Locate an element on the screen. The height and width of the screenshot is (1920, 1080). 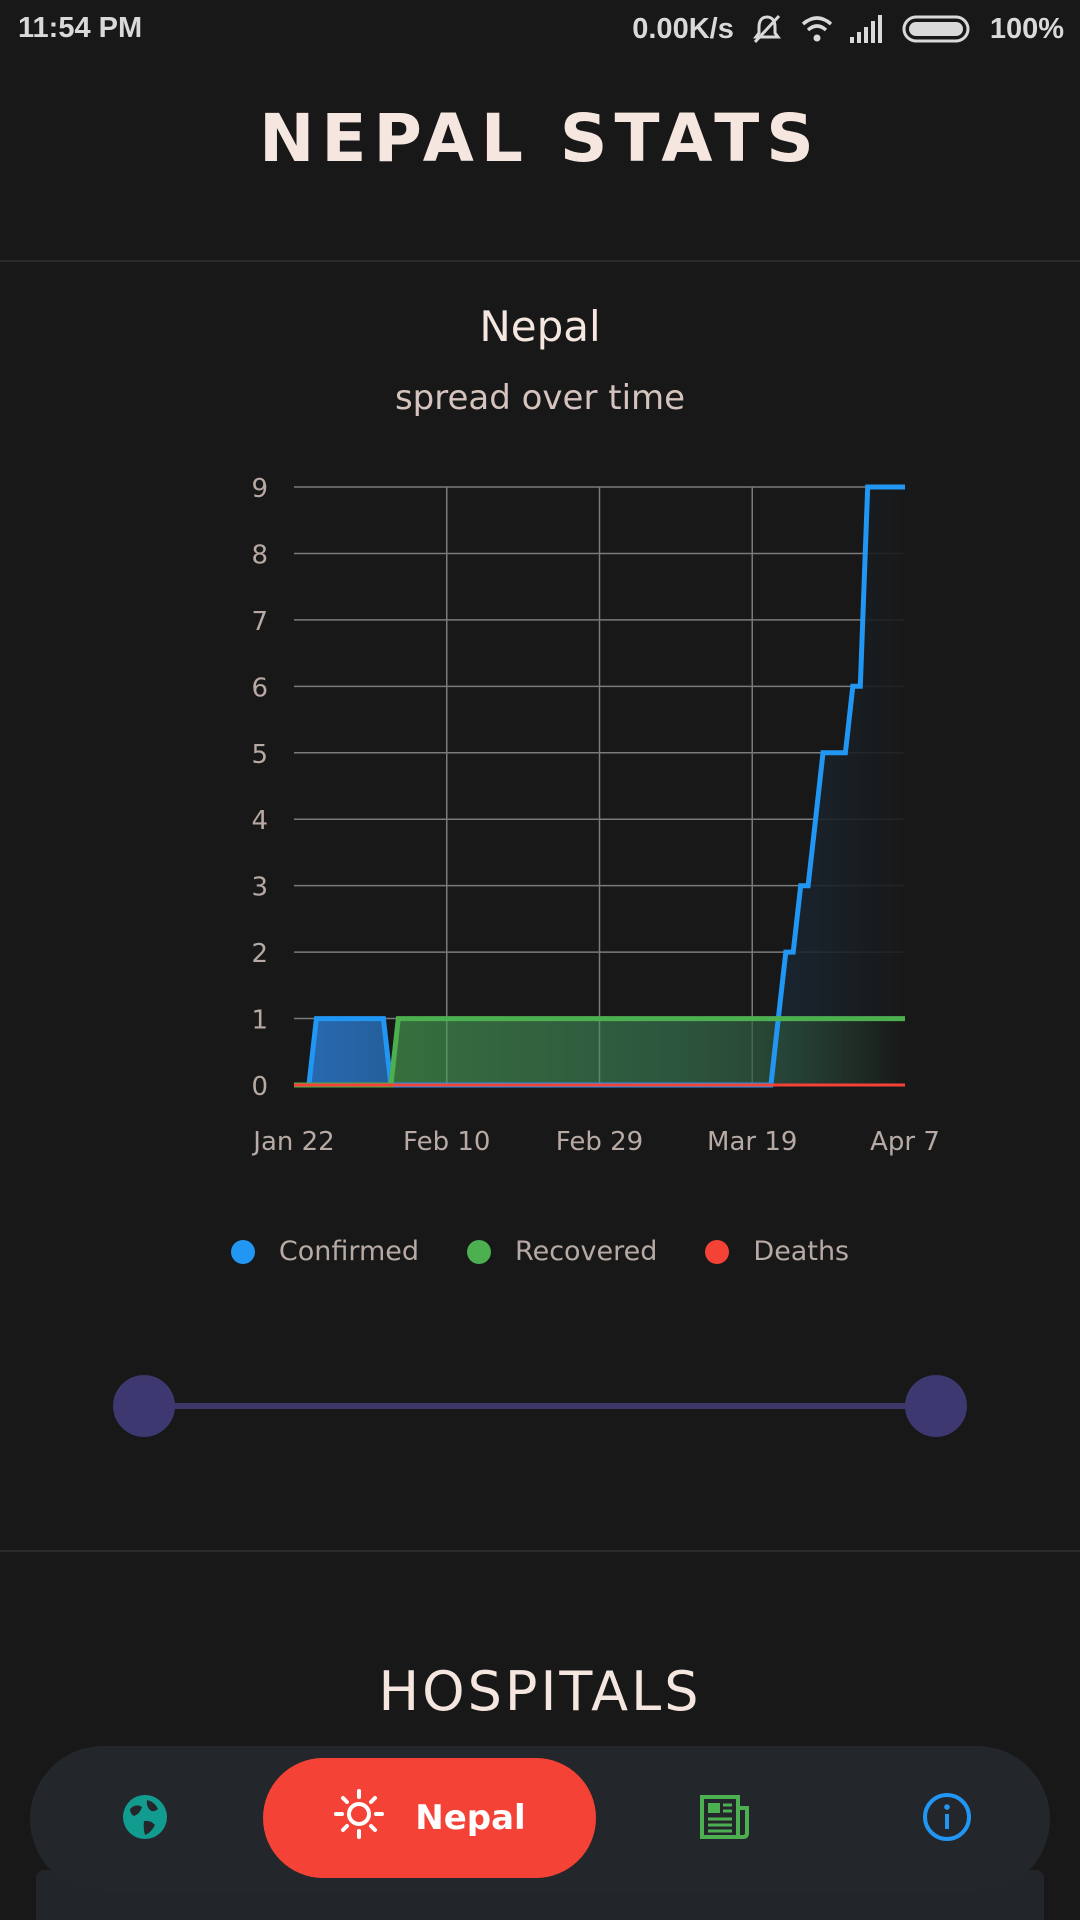
legend-dot-deaths is located at coordinates (717, 1251).